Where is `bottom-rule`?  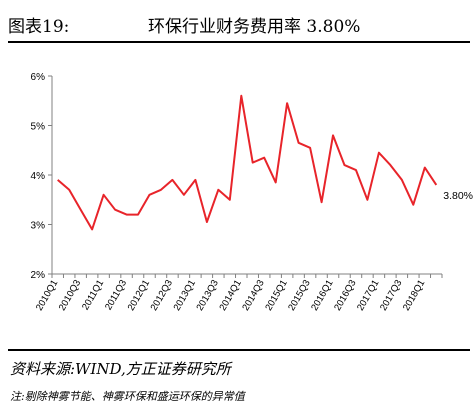 bottom-rule is located at coordinates (239, 350).